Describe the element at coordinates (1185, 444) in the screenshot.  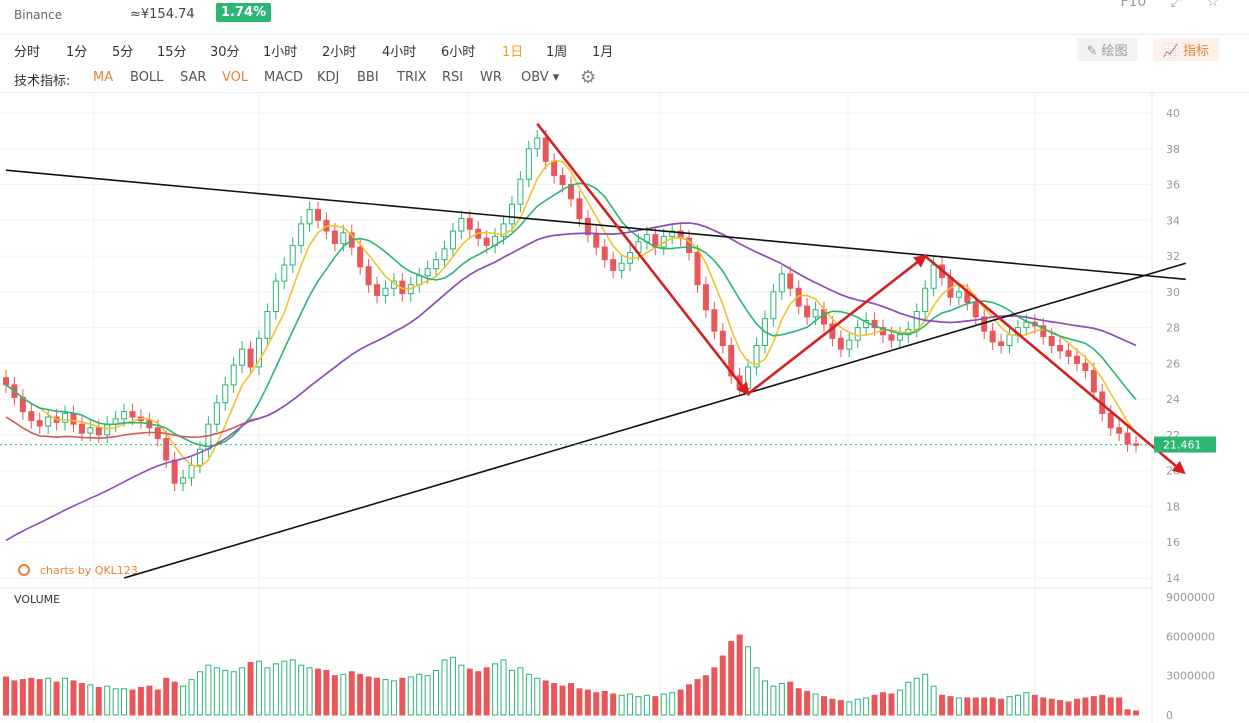
I see `price-tag-bg` at that location.